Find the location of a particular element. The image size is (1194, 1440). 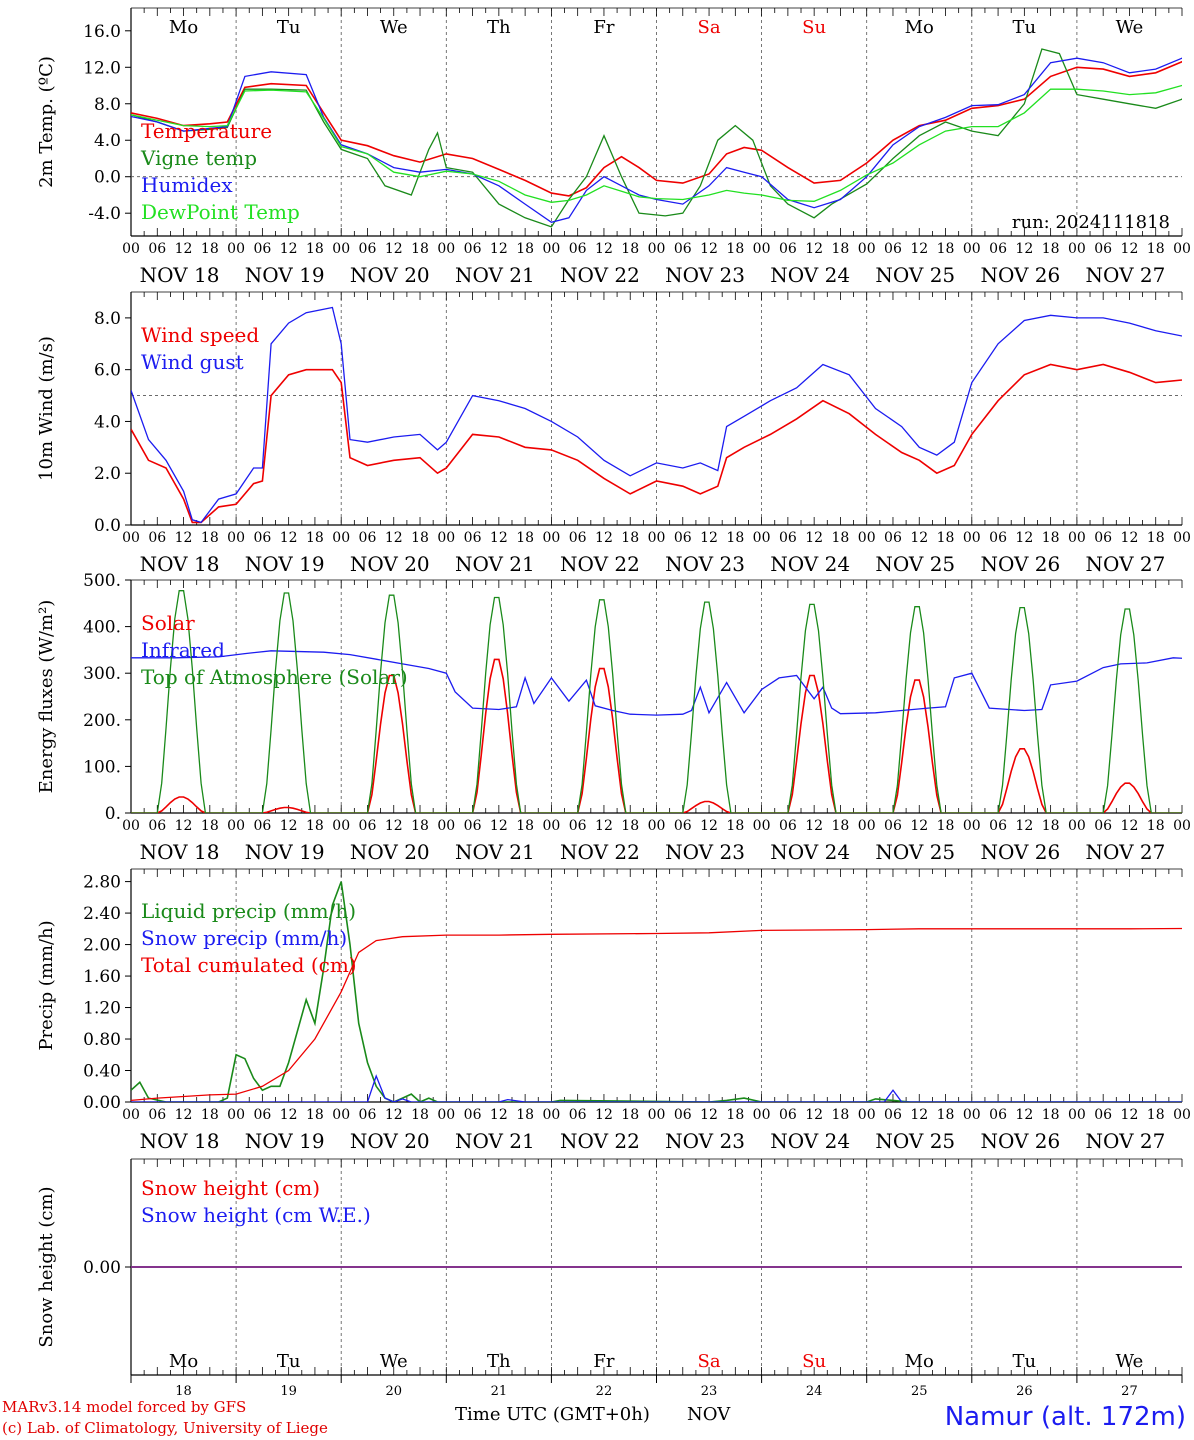

day-label: NOV 23 is located at coordinates (705, 1141).